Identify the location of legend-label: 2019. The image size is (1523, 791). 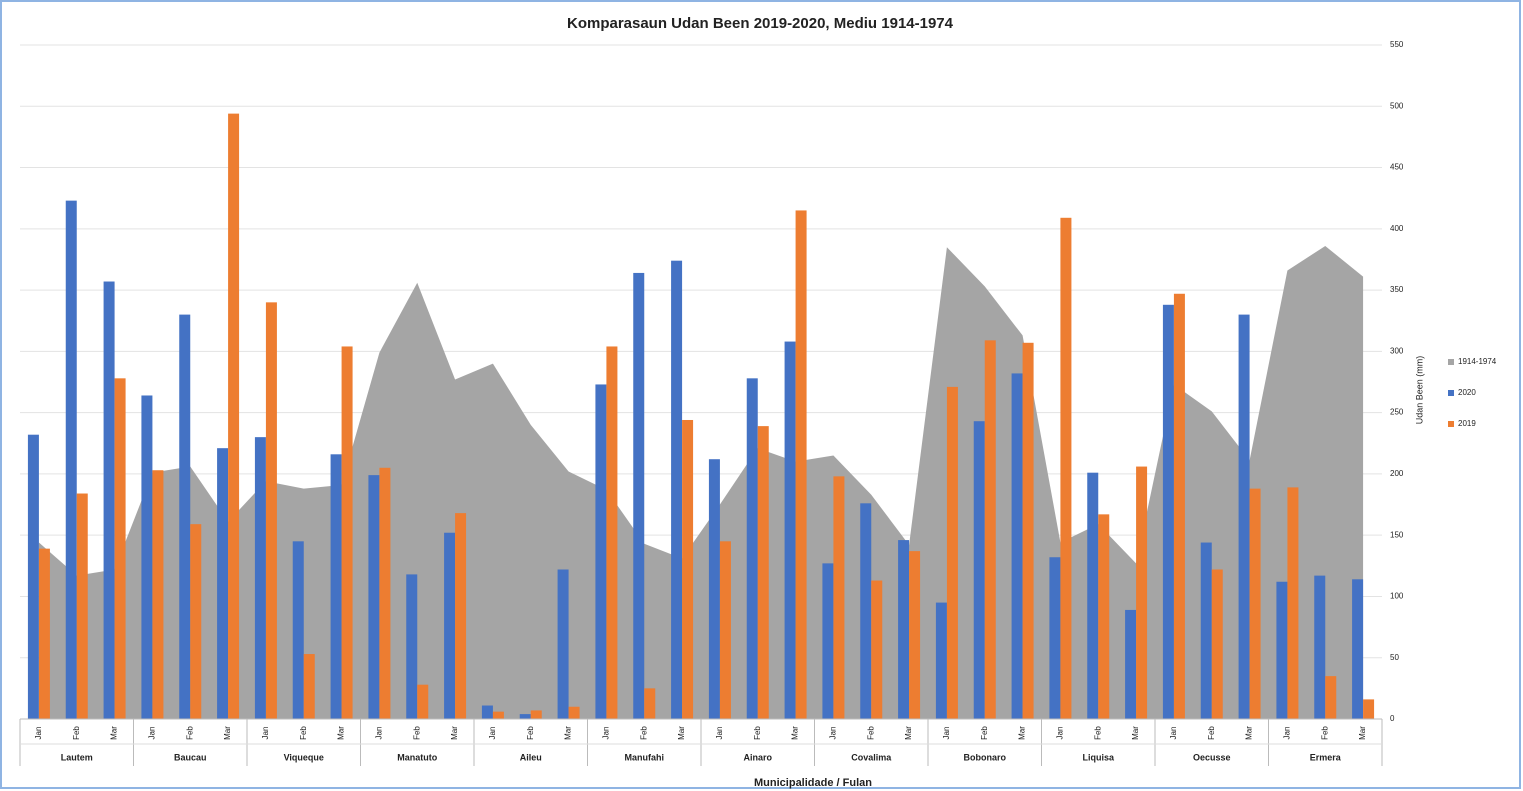
(1467, 423).